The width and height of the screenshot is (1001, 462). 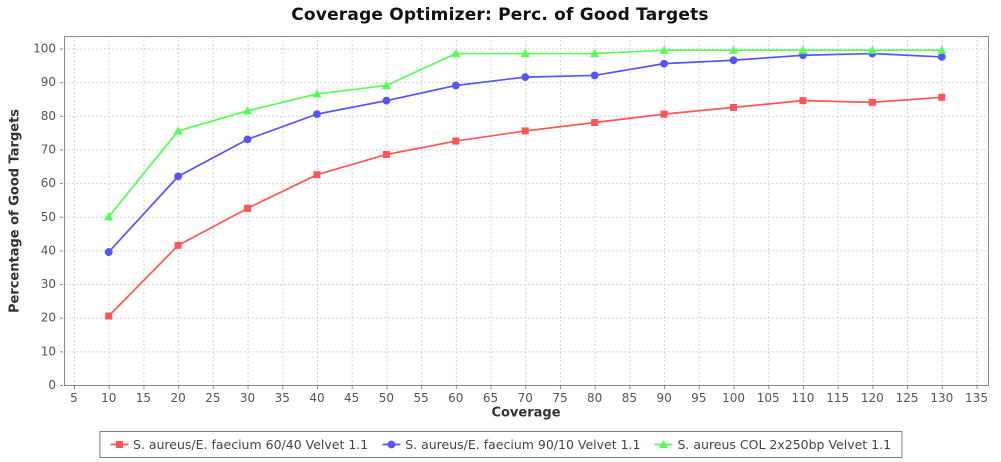 I want to click on x-tick-label: 135, so click(x=976, y=398).